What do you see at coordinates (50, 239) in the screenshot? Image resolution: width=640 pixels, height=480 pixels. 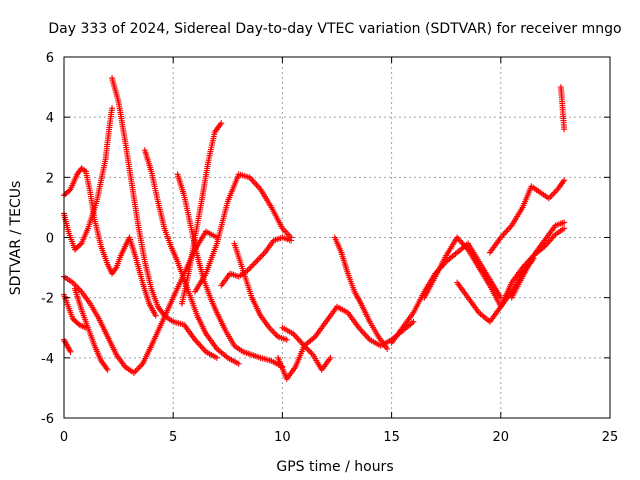 I see `y-tick-label: 0` at bounding box center [50, 239].